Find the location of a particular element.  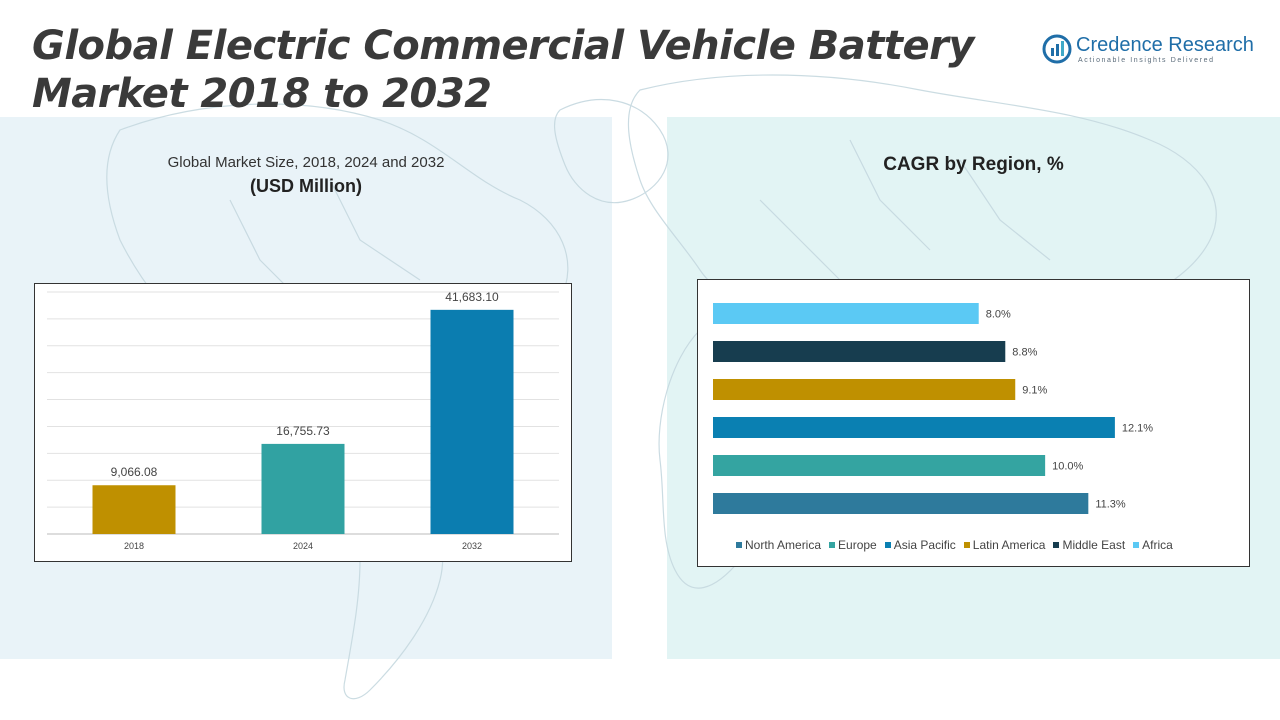

legend-label: Africa is located at coordinates (1157, 545).